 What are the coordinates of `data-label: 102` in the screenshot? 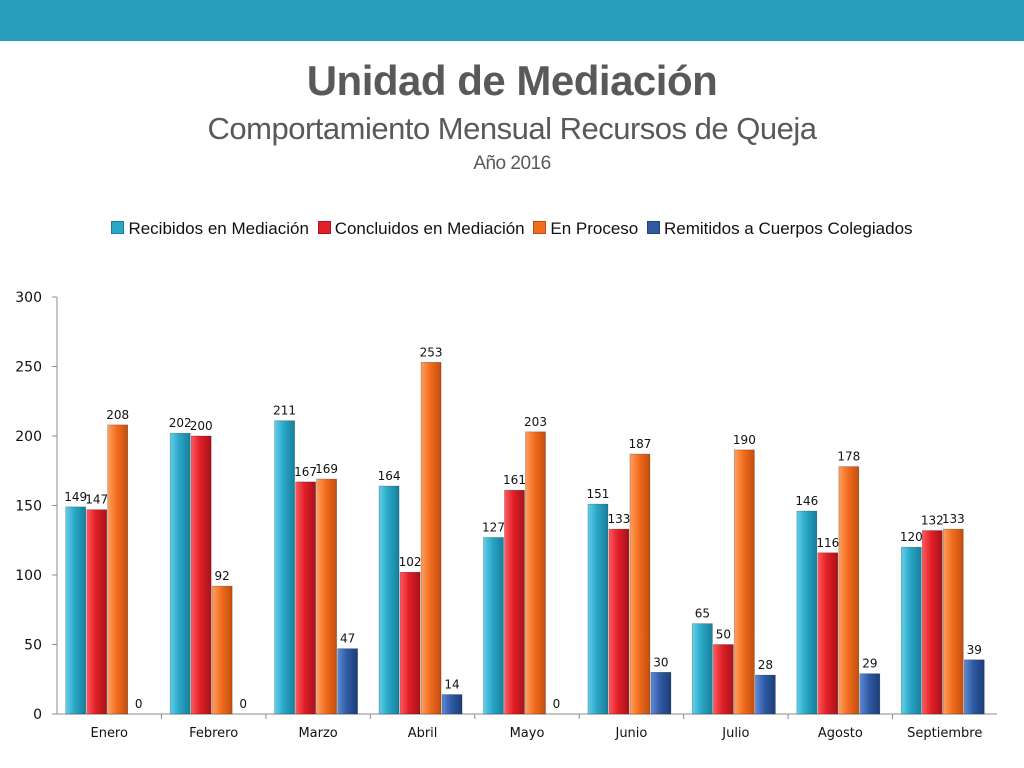 It's located at (410, 562).